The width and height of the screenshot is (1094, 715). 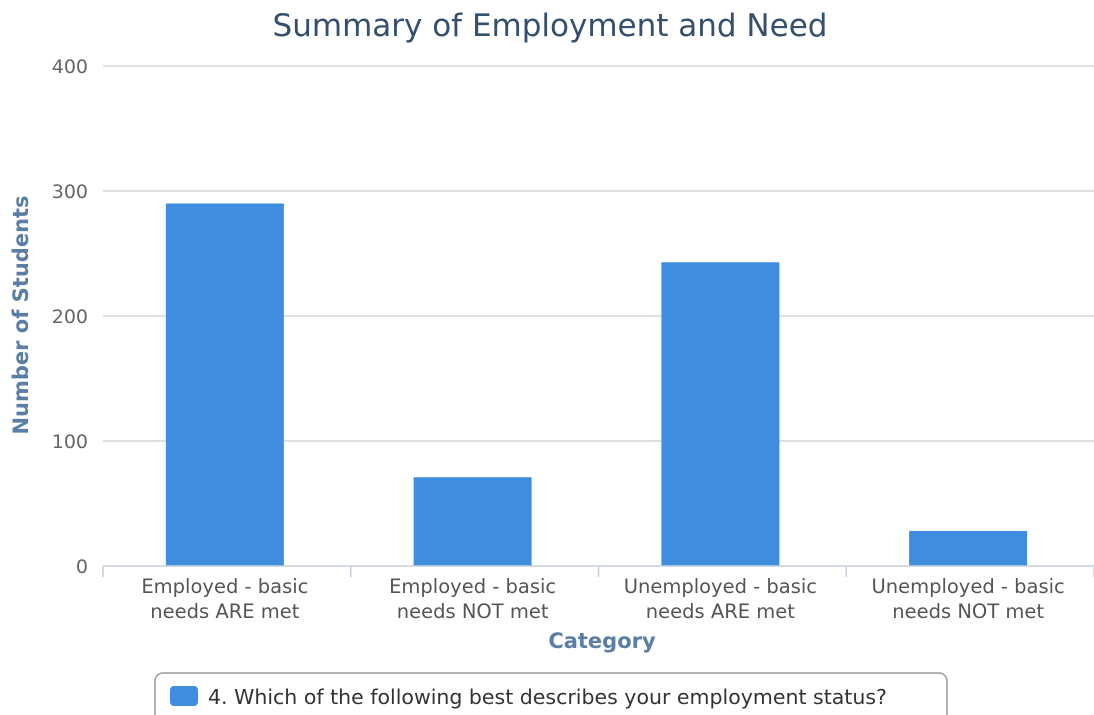 What do you see at coordinates (82, 567) in the screenshot?
I see `y-tick-label: 0` at bounding box center [82, 567].